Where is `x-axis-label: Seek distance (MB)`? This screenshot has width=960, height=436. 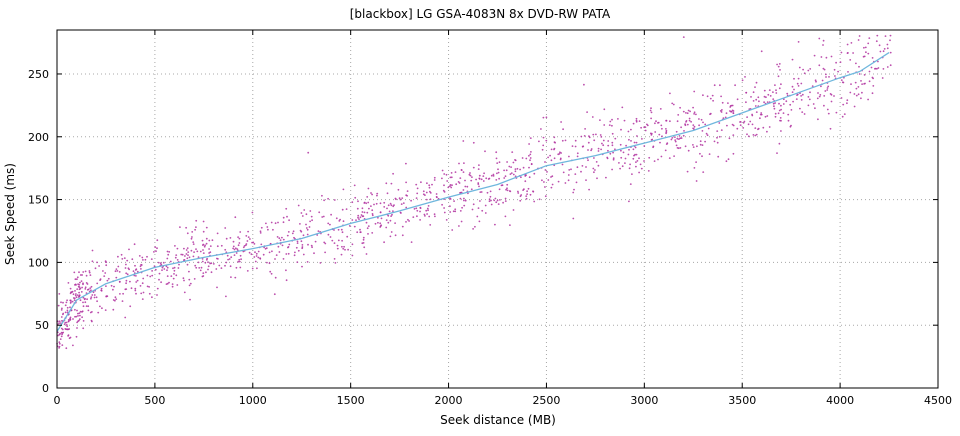
x-axis-label: Seek distance (MB) is located at coordinates (498, 420).